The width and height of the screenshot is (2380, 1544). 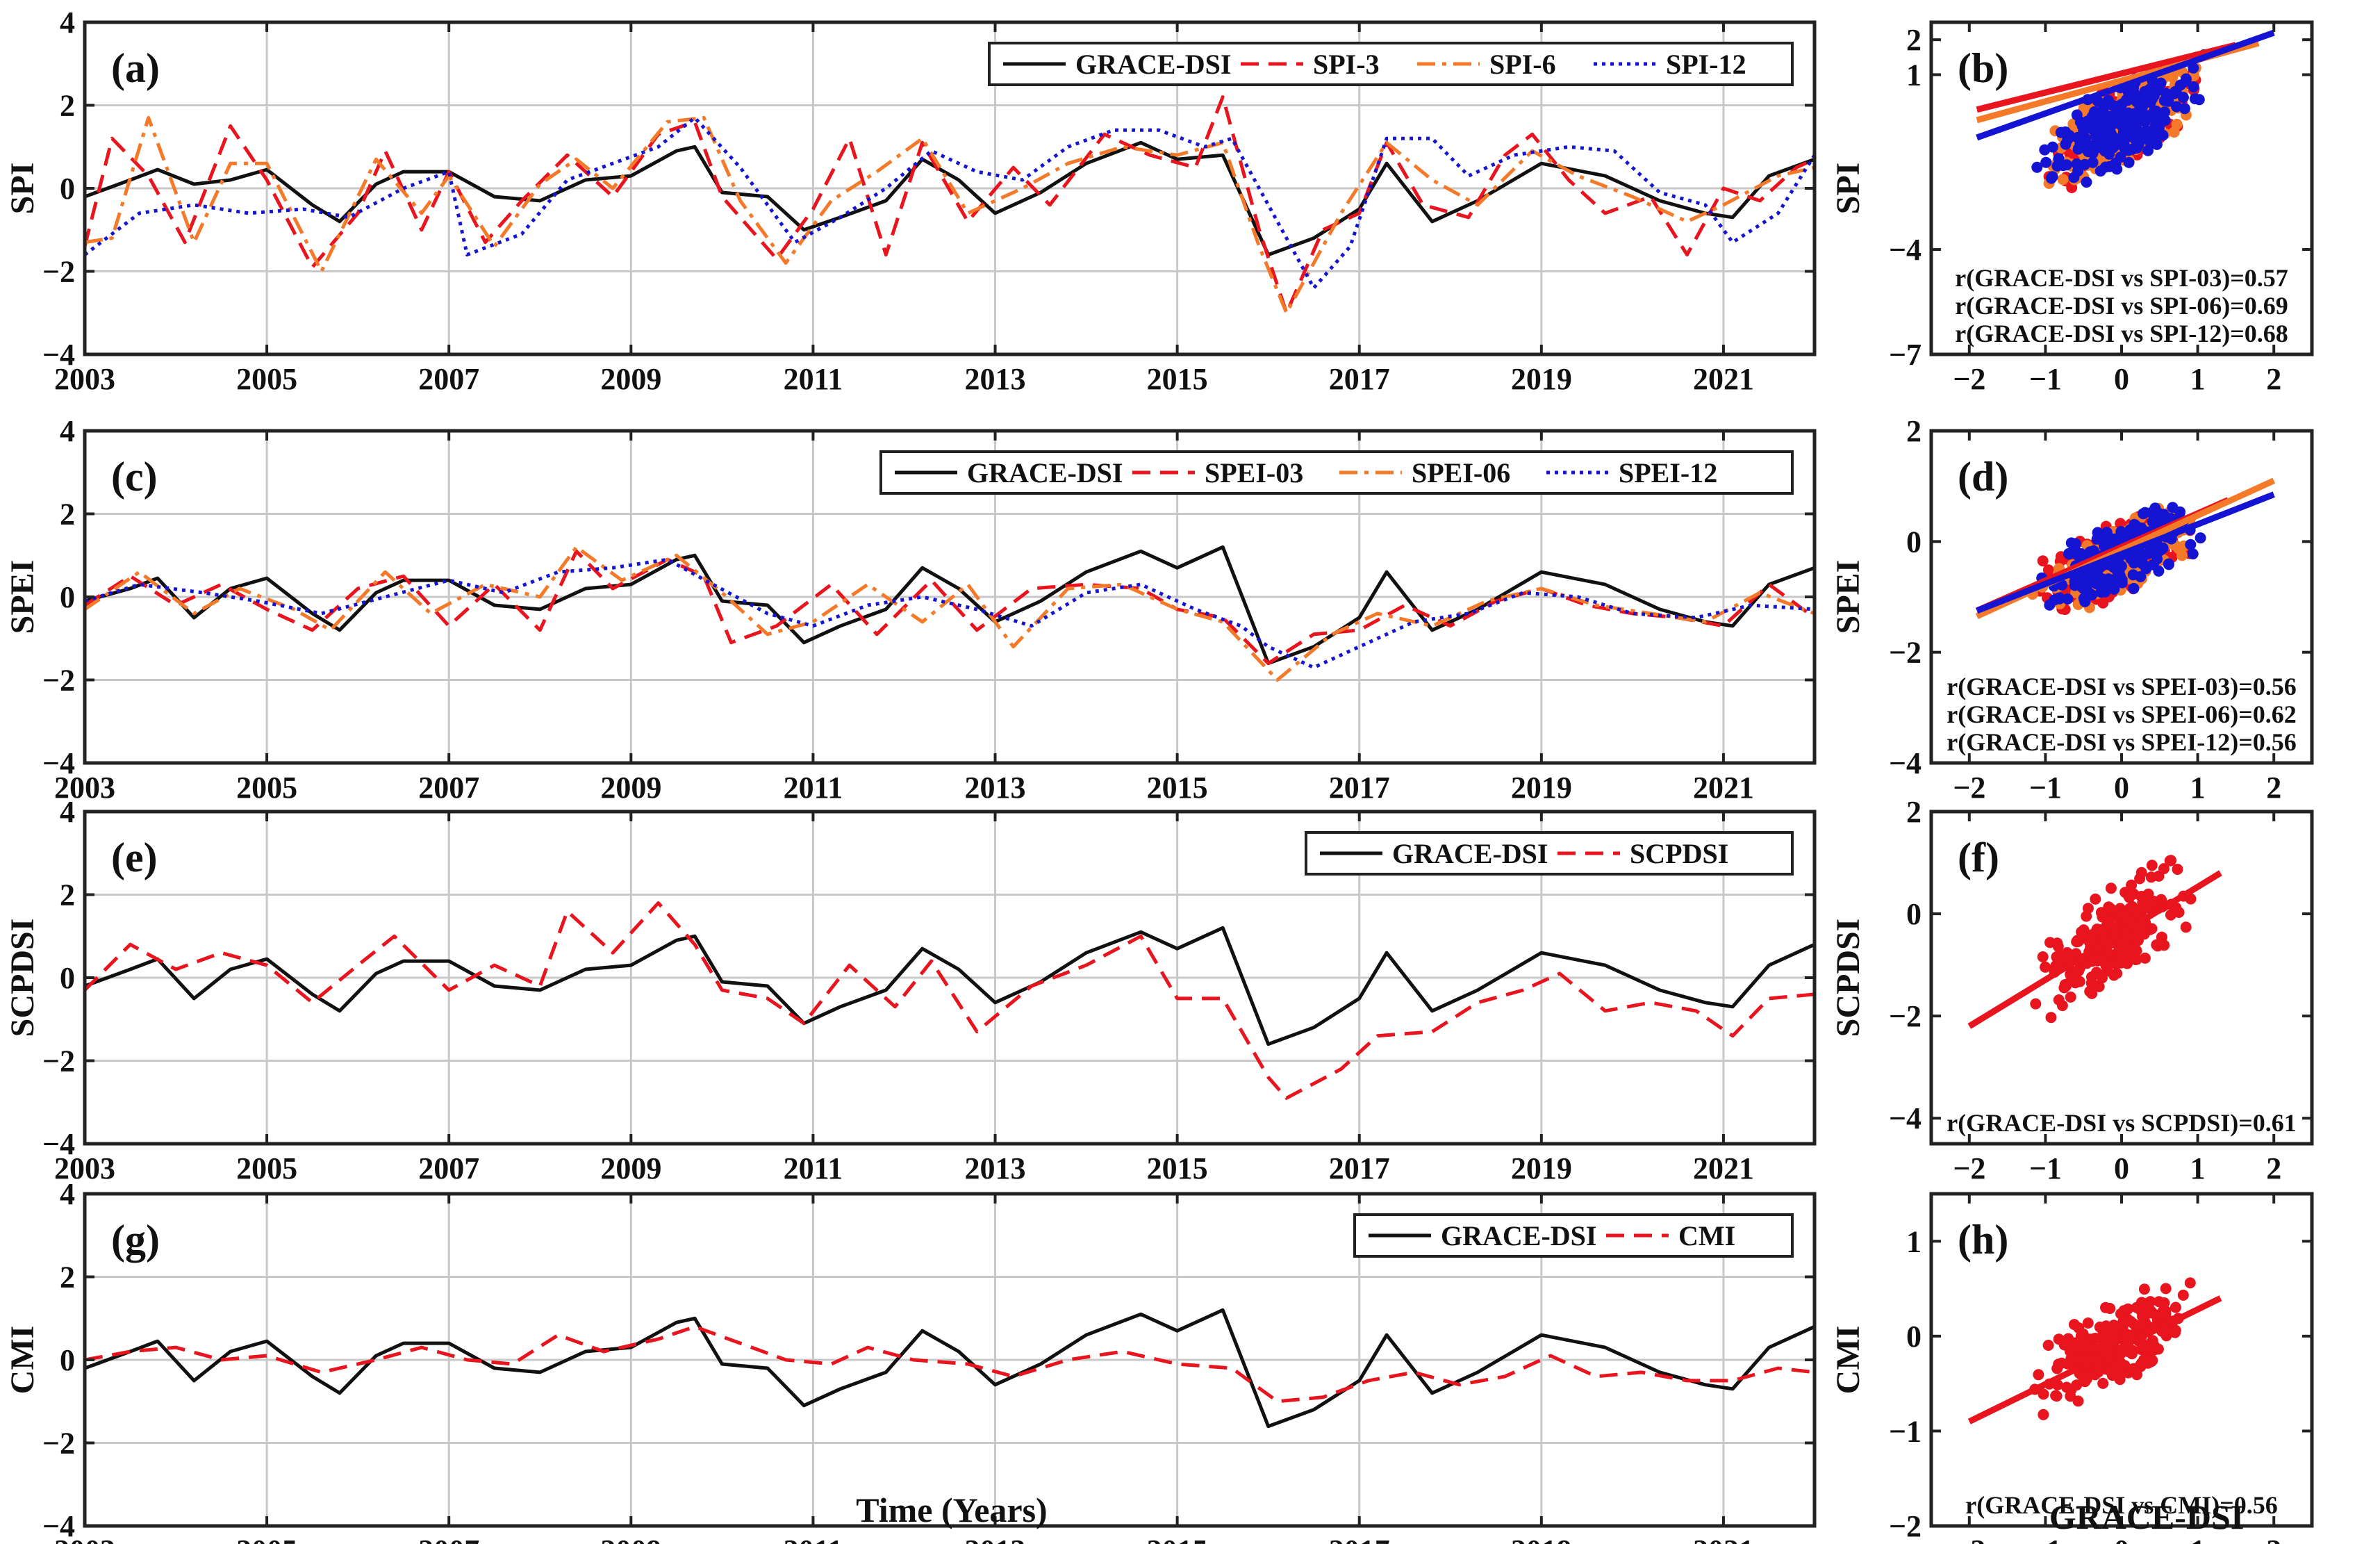 I want to click on legend-label-grace-dsi: GRACE-DSI, so click(x=1045, y=473).